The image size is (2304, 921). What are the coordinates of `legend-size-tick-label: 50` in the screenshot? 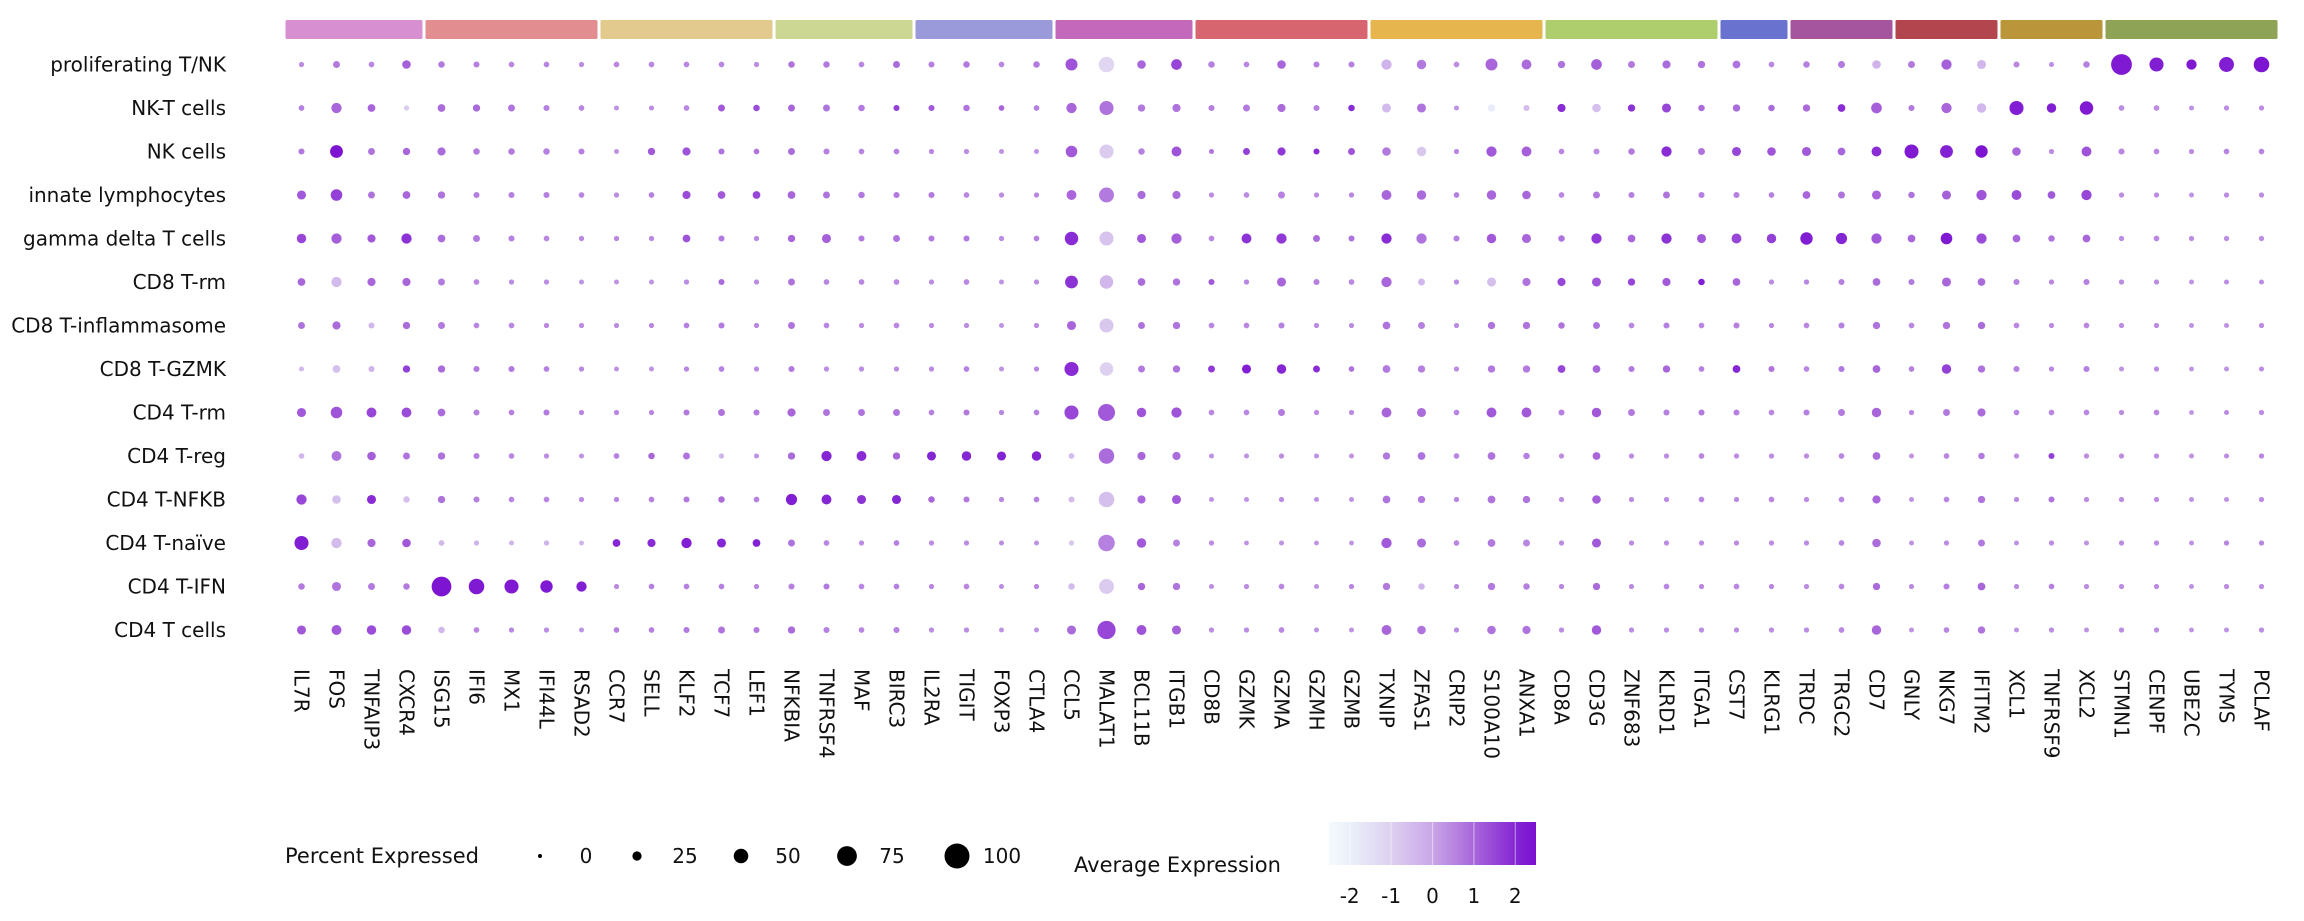 It's located at (787, 856).